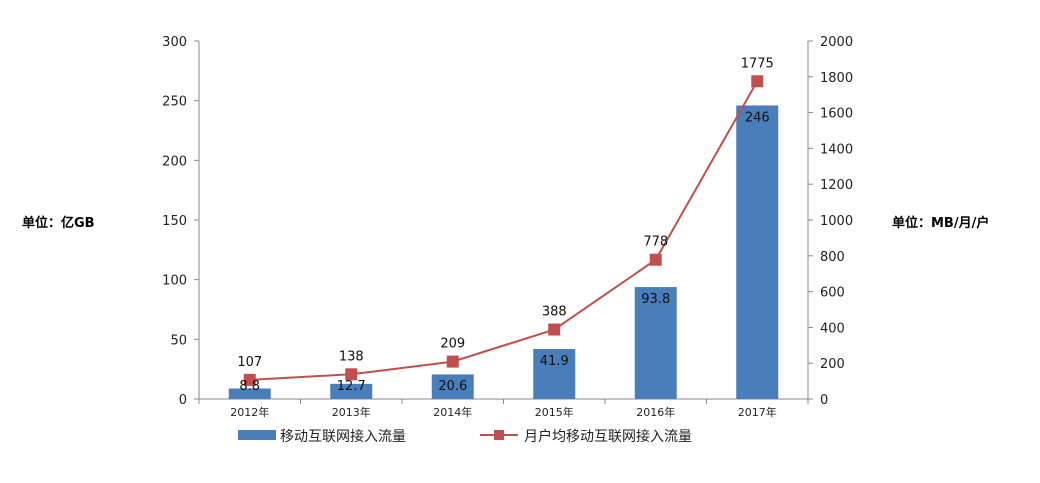  What do you see at coordinates (174, 161) in the screenshot?
I see `left-tick-label: 200` at bounding box center [174, 161].